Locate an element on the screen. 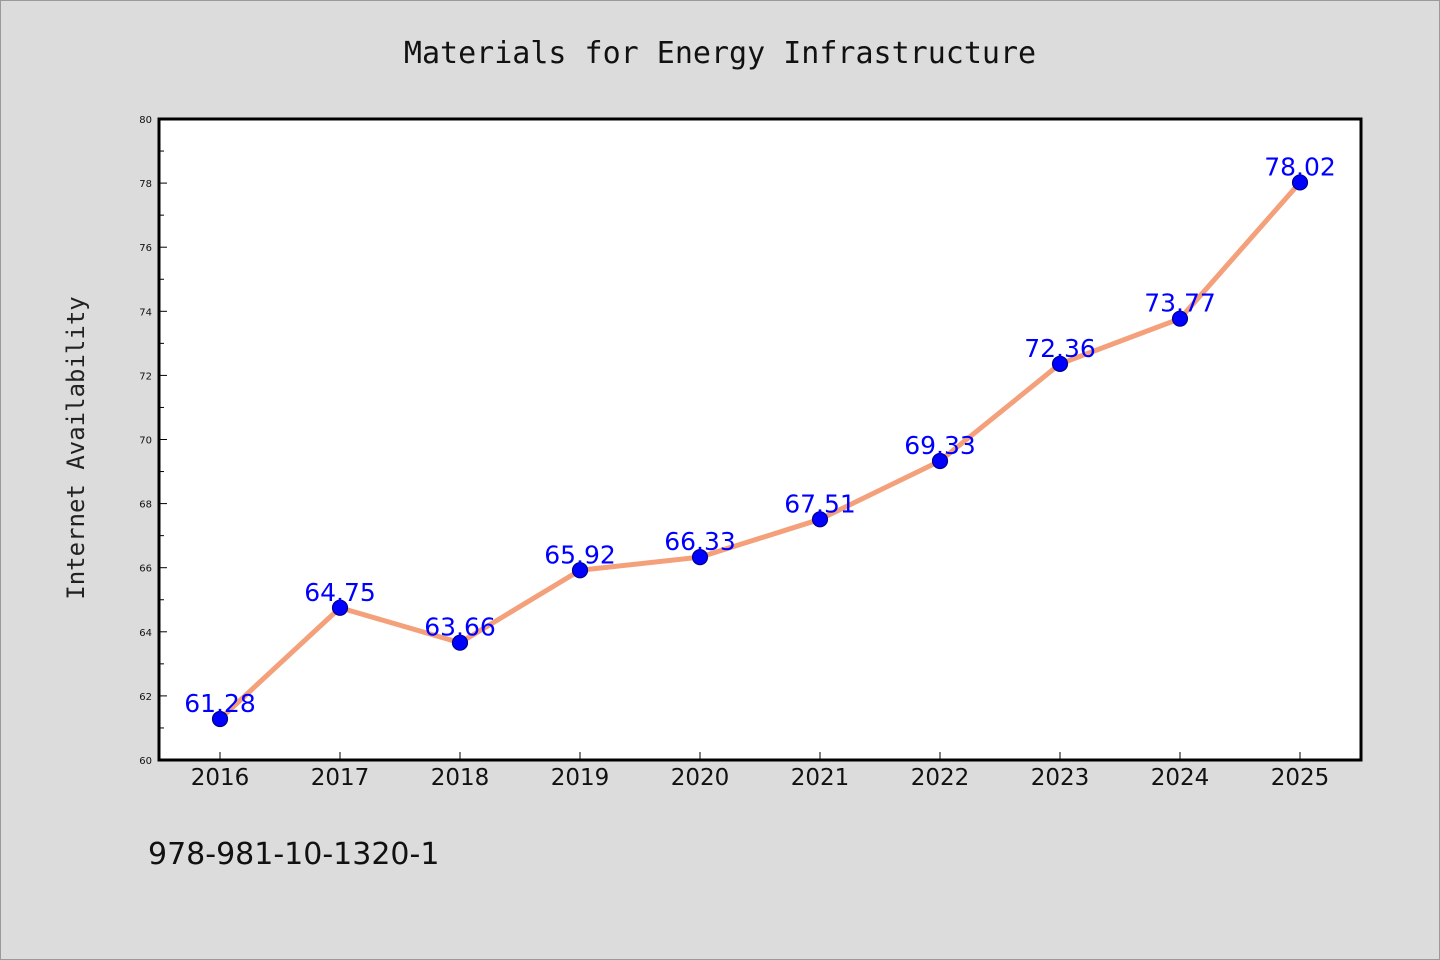 This screenshot has height=960, width=1440. x-tick-label: 2025 is located at coordinates (1300, 778).